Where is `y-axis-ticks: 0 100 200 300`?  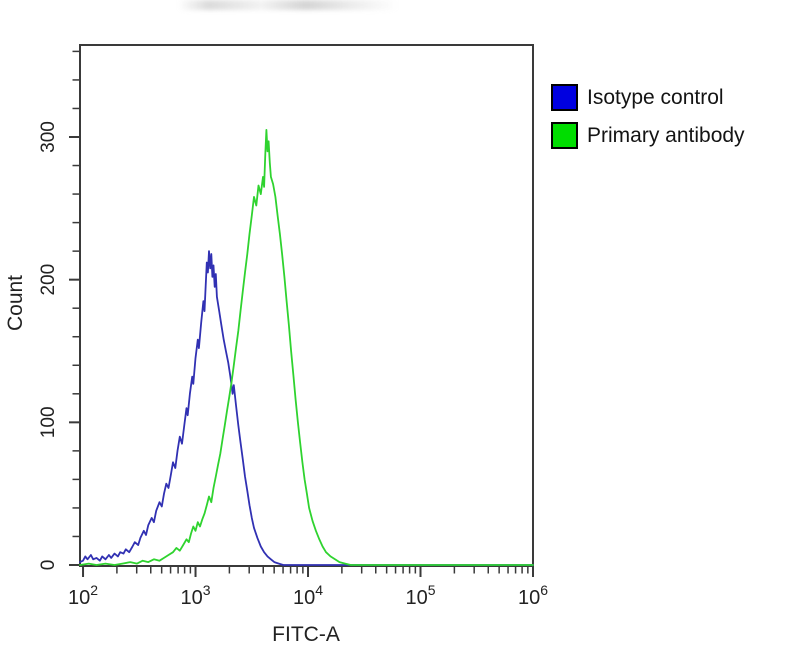
y-axis-ticks: 0 100 200 300 is located at coordinates (58, 310).